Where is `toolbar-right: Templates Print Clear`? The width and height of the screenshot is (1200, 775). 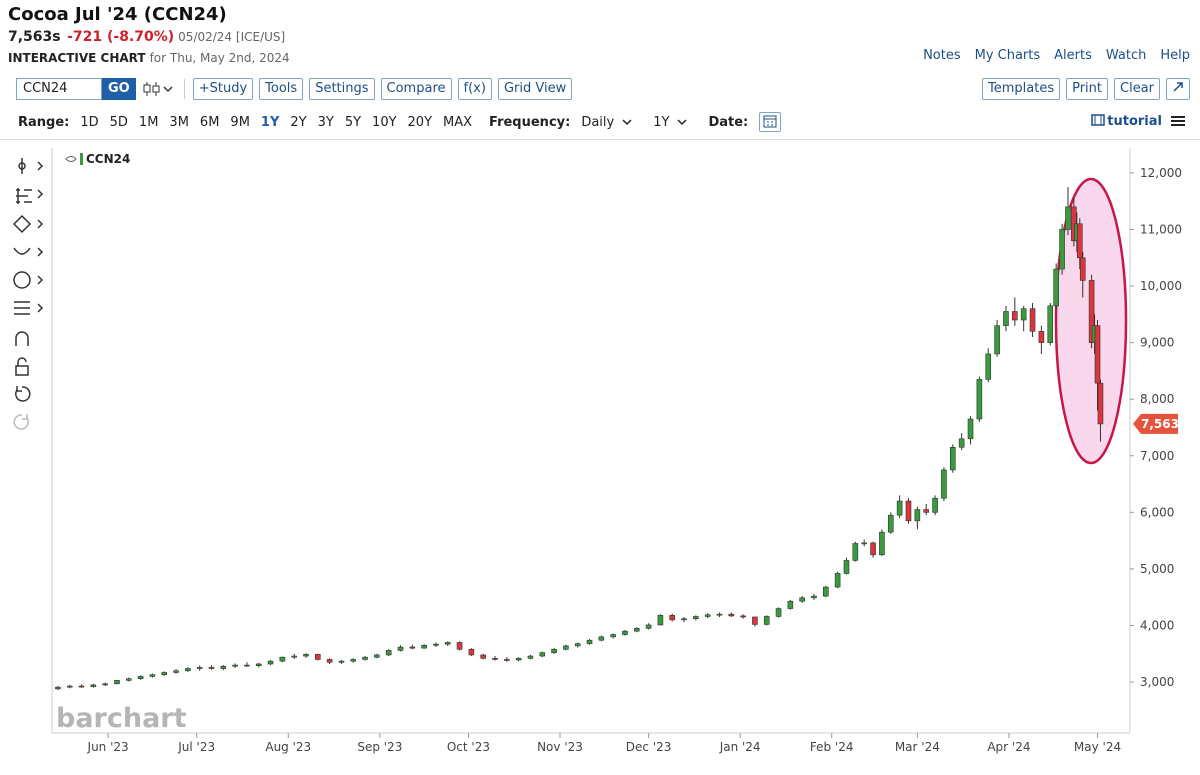 toolbar-right: Templates Print Clear is located at coordinates (1086, 89).